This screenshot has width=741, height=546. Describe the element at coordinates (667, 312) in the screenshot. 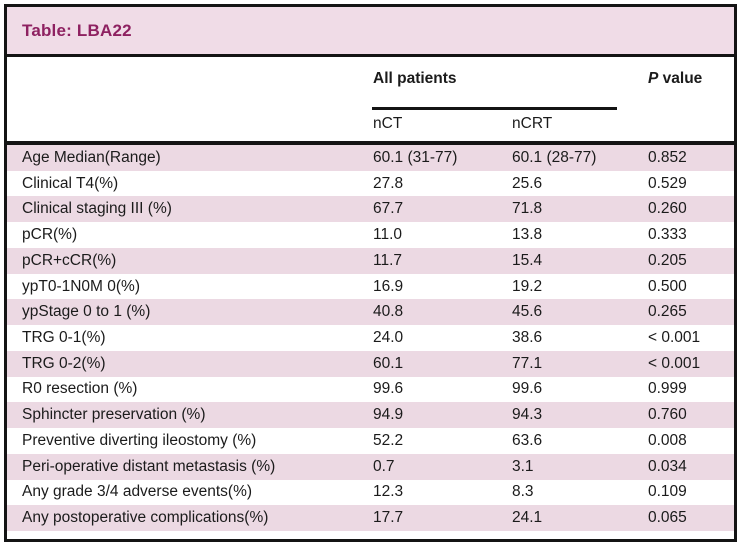

I see `row-p-value: 0.265` at that location.